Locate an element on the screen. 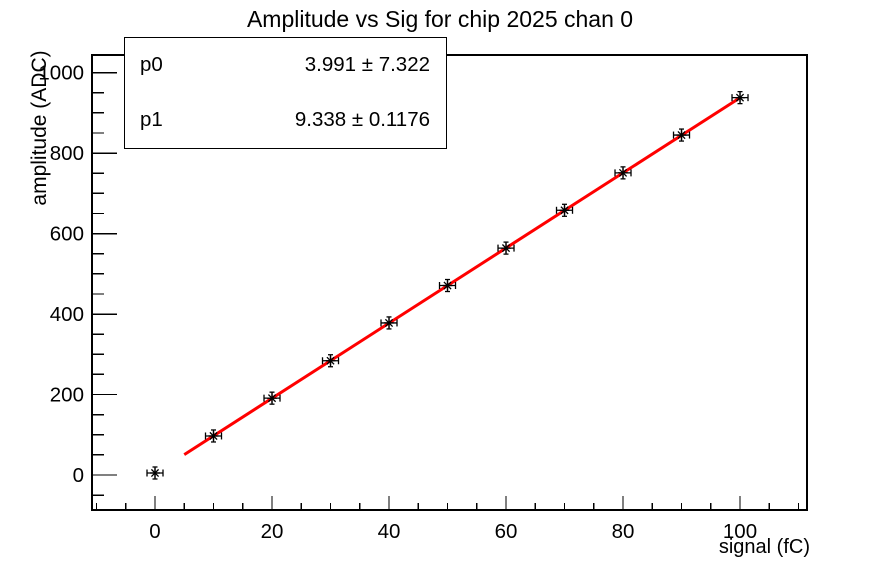 The height and width of the screenshot is (572, 896). param-p0-value: 3.991 ± 7.322 is located at coordinates (367, 65).